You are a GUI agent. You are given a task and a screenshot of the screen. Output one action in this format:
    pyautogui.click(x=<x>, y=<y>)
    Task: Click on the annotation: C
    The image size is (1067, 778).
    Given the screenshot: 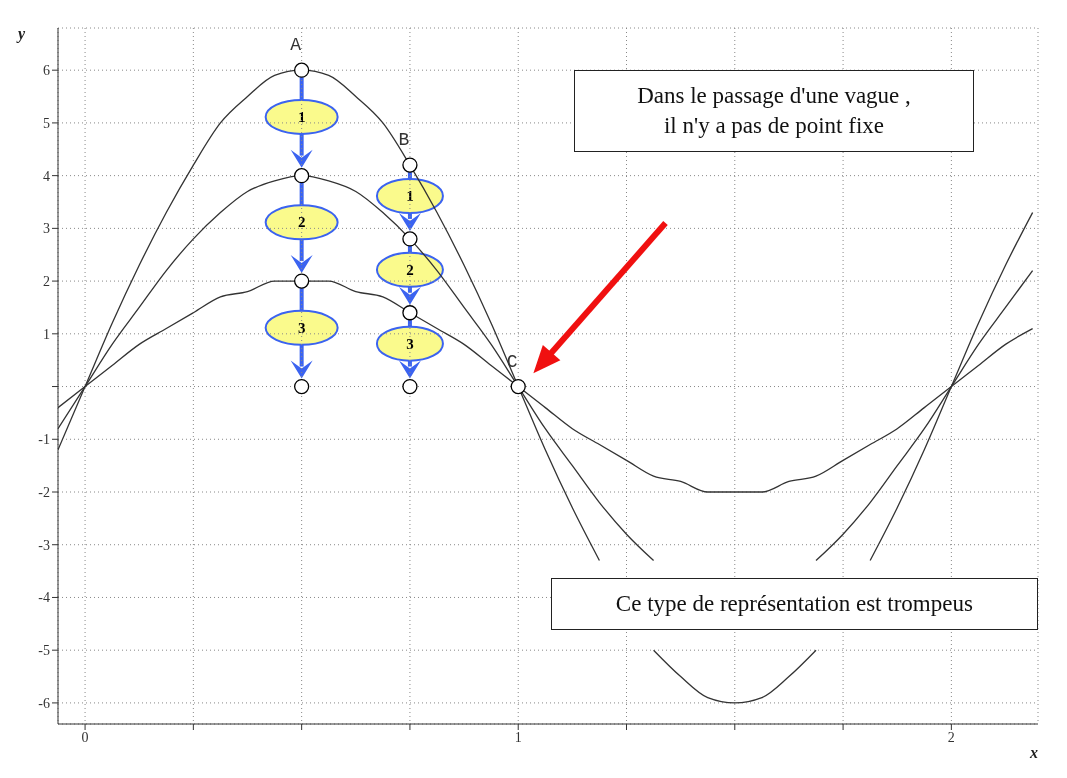 What is the action you would take?
    pyautogui.click(x=512, y=361)
    